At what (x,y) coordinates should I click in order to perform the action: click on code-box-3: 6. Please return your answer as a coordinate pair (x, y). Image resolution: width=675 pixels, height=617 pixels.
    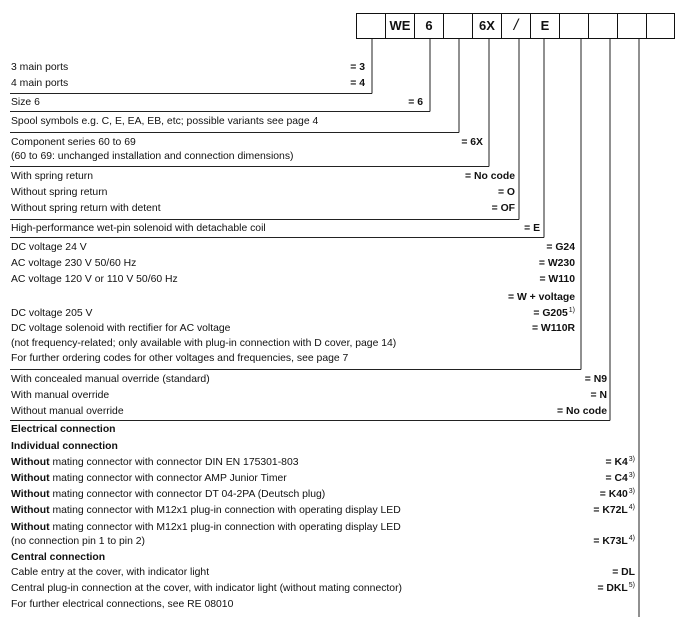
    Looking at the image, I should click on (429, 26).